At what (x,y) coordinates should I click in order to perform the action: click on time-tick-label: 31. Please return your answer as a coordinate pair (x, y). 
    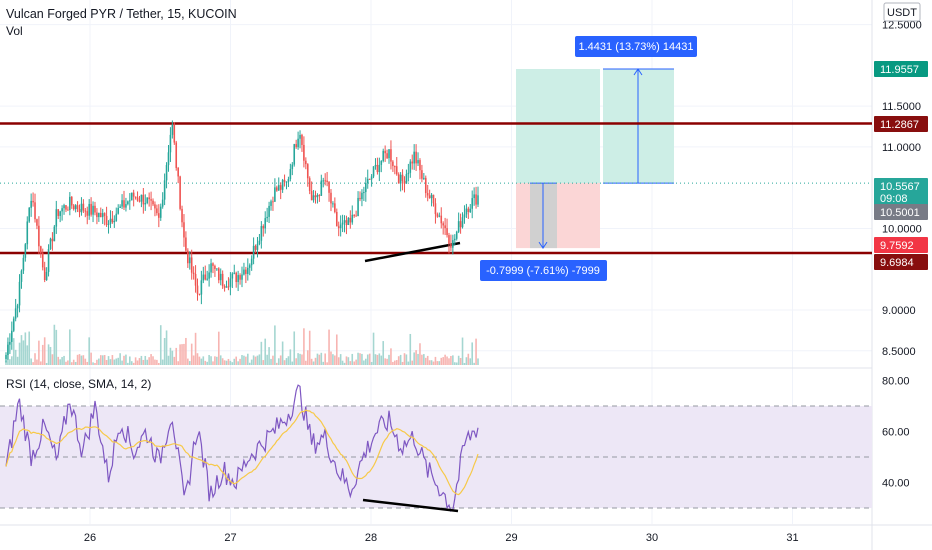
    Looking at the image, I should click on (792, 538).